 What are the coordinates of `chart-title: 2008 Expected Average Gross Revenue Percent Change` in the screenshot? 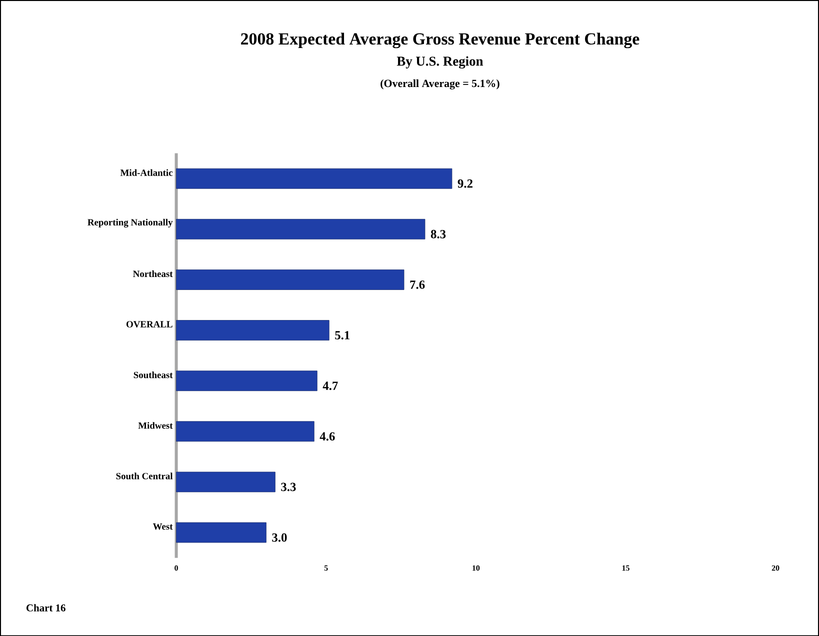 It's located at (440, 40).